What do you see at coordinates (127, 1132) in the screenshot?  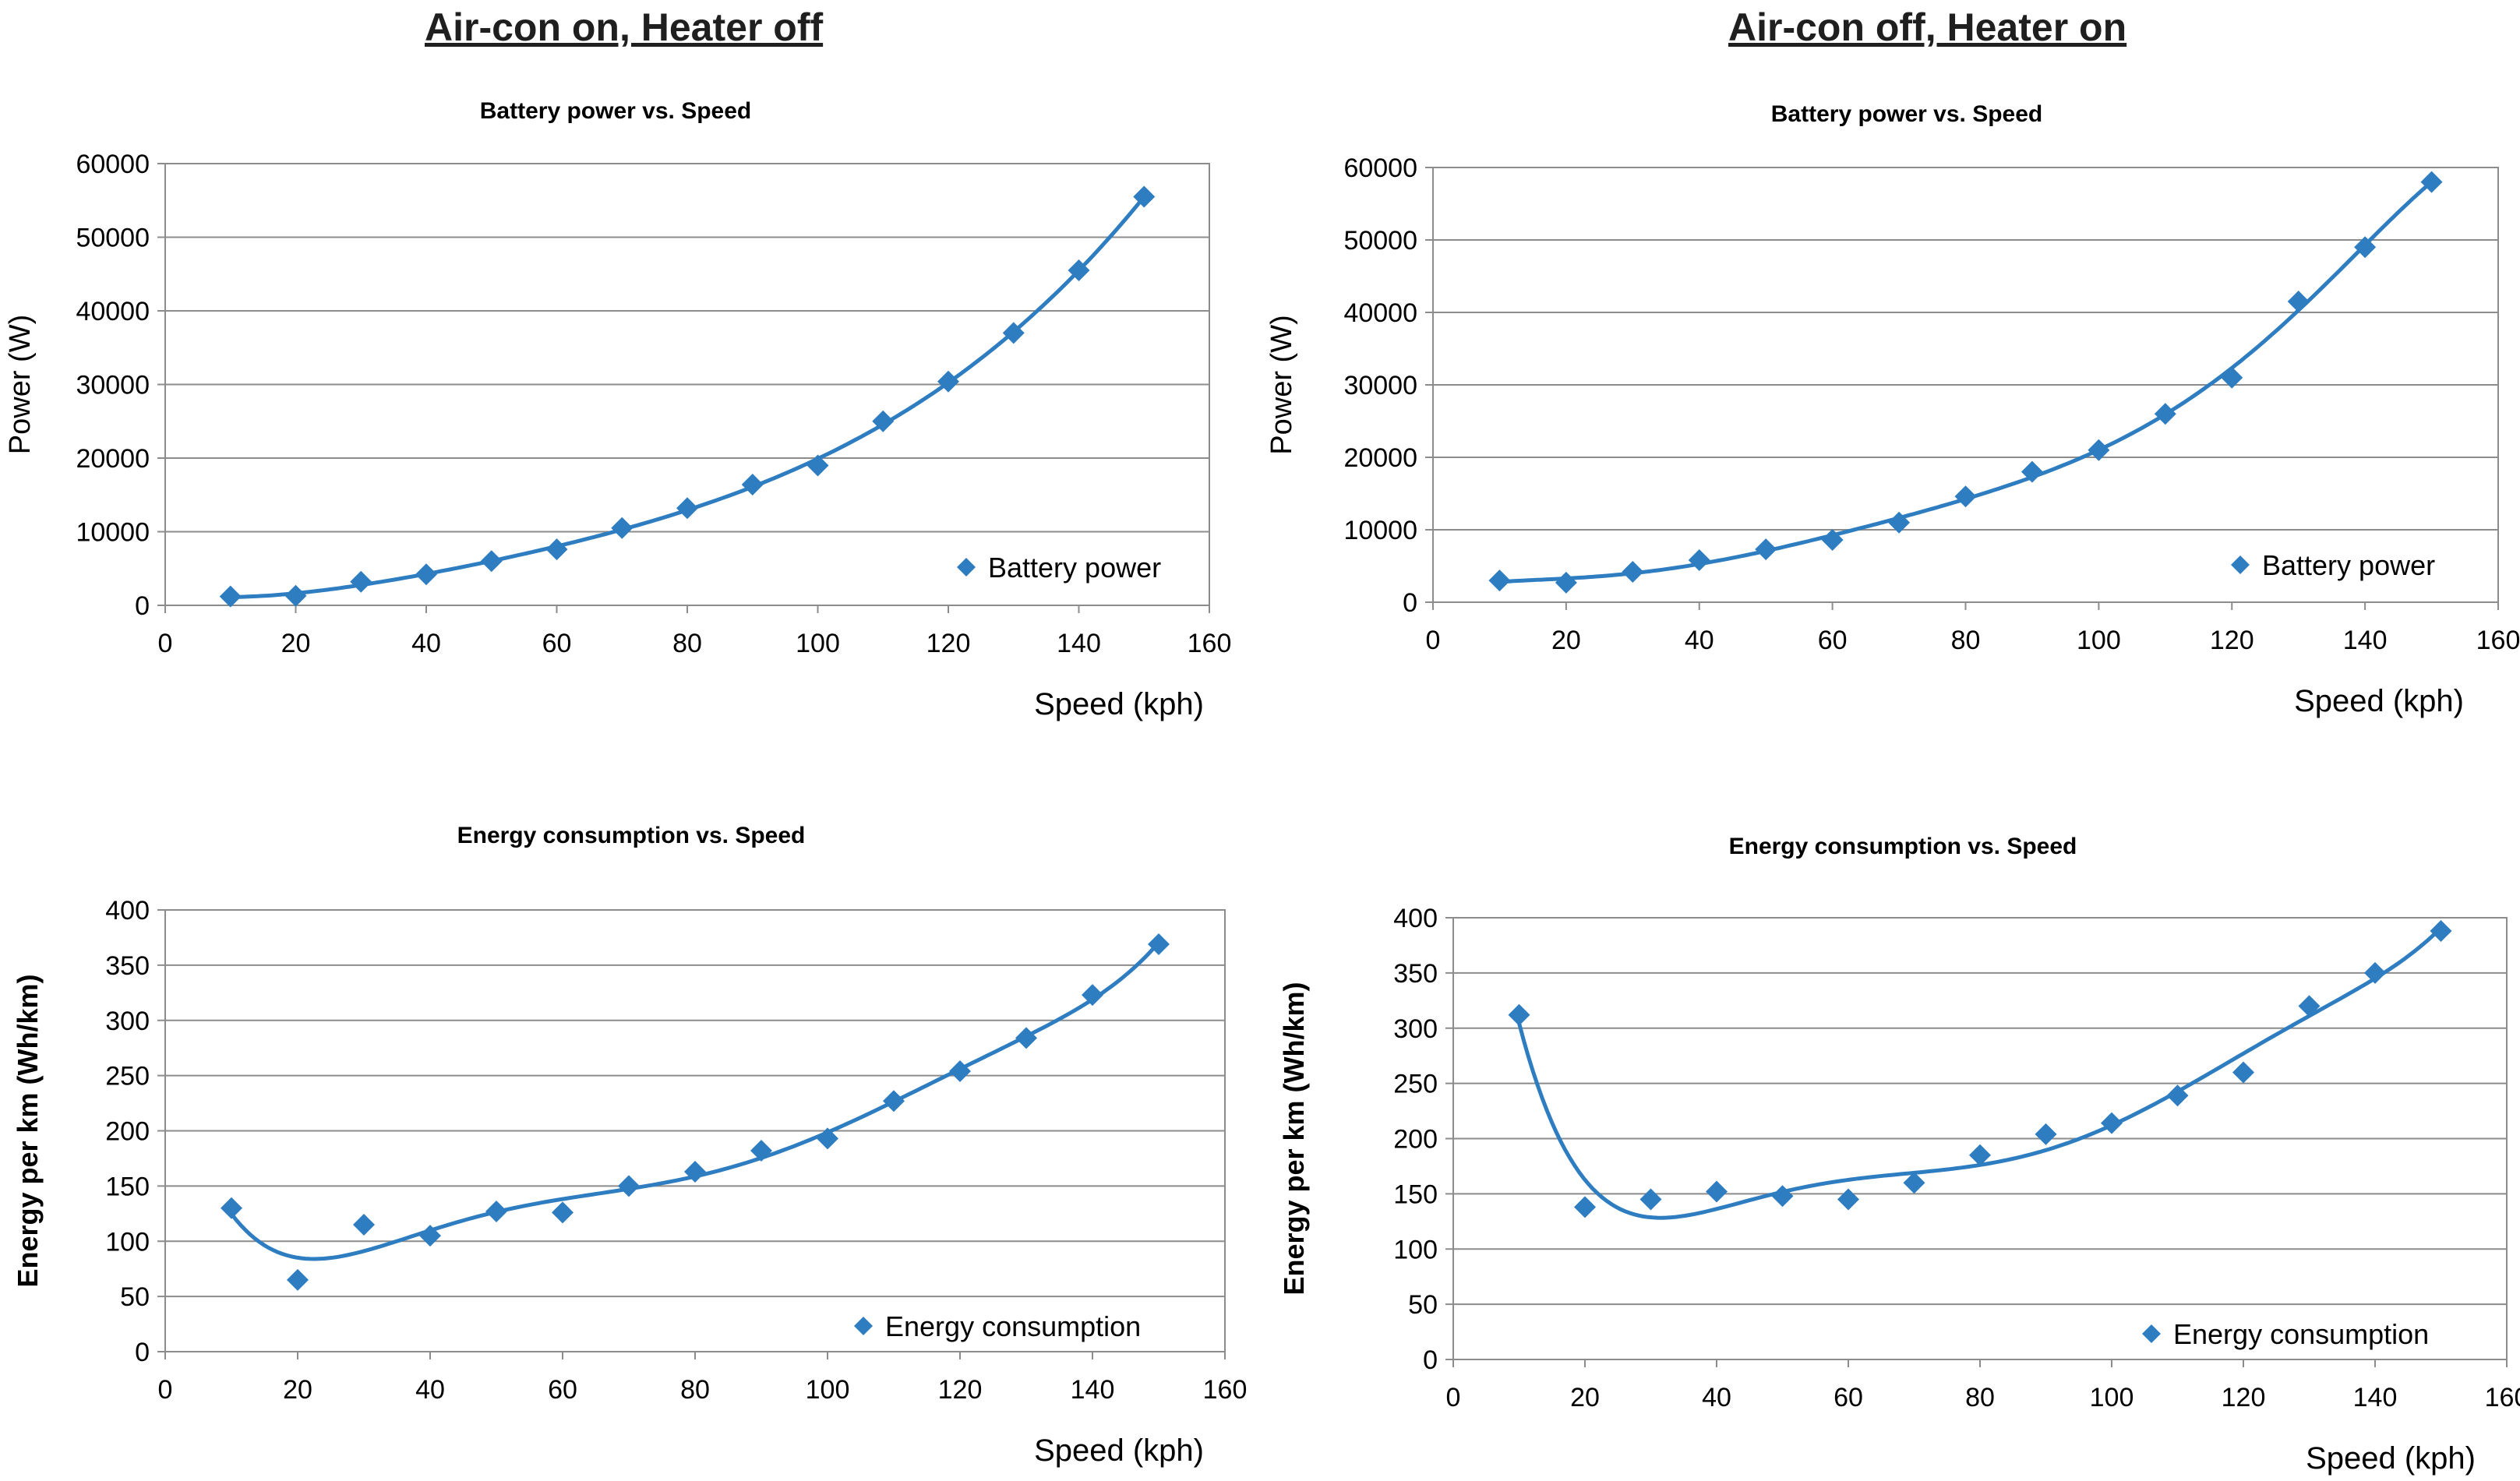 I see `y-tick-label: 200` at bounding box center [127, 1132].